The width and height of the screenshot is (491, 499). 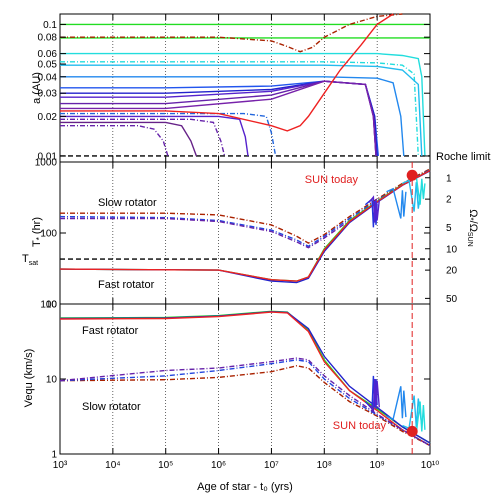 I want to click on x-axis-label: Age of star - t₀ (yrs), so click(x=245, y=487).